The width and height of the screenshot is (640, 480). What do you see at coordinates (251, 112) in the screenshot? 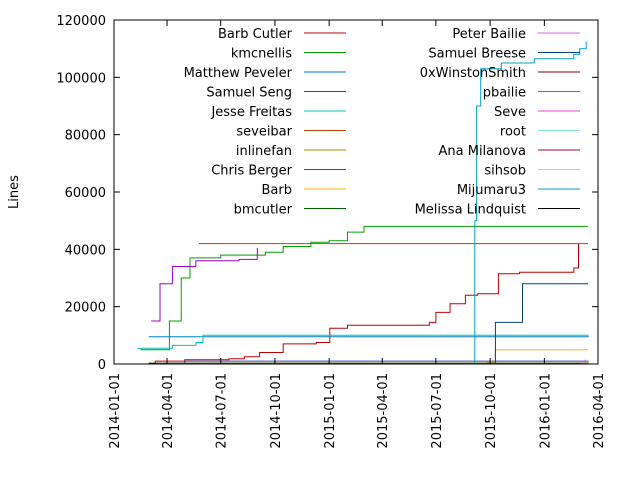
I see `legend-label: Jesse Freitas` at bounding box center [251, 112].